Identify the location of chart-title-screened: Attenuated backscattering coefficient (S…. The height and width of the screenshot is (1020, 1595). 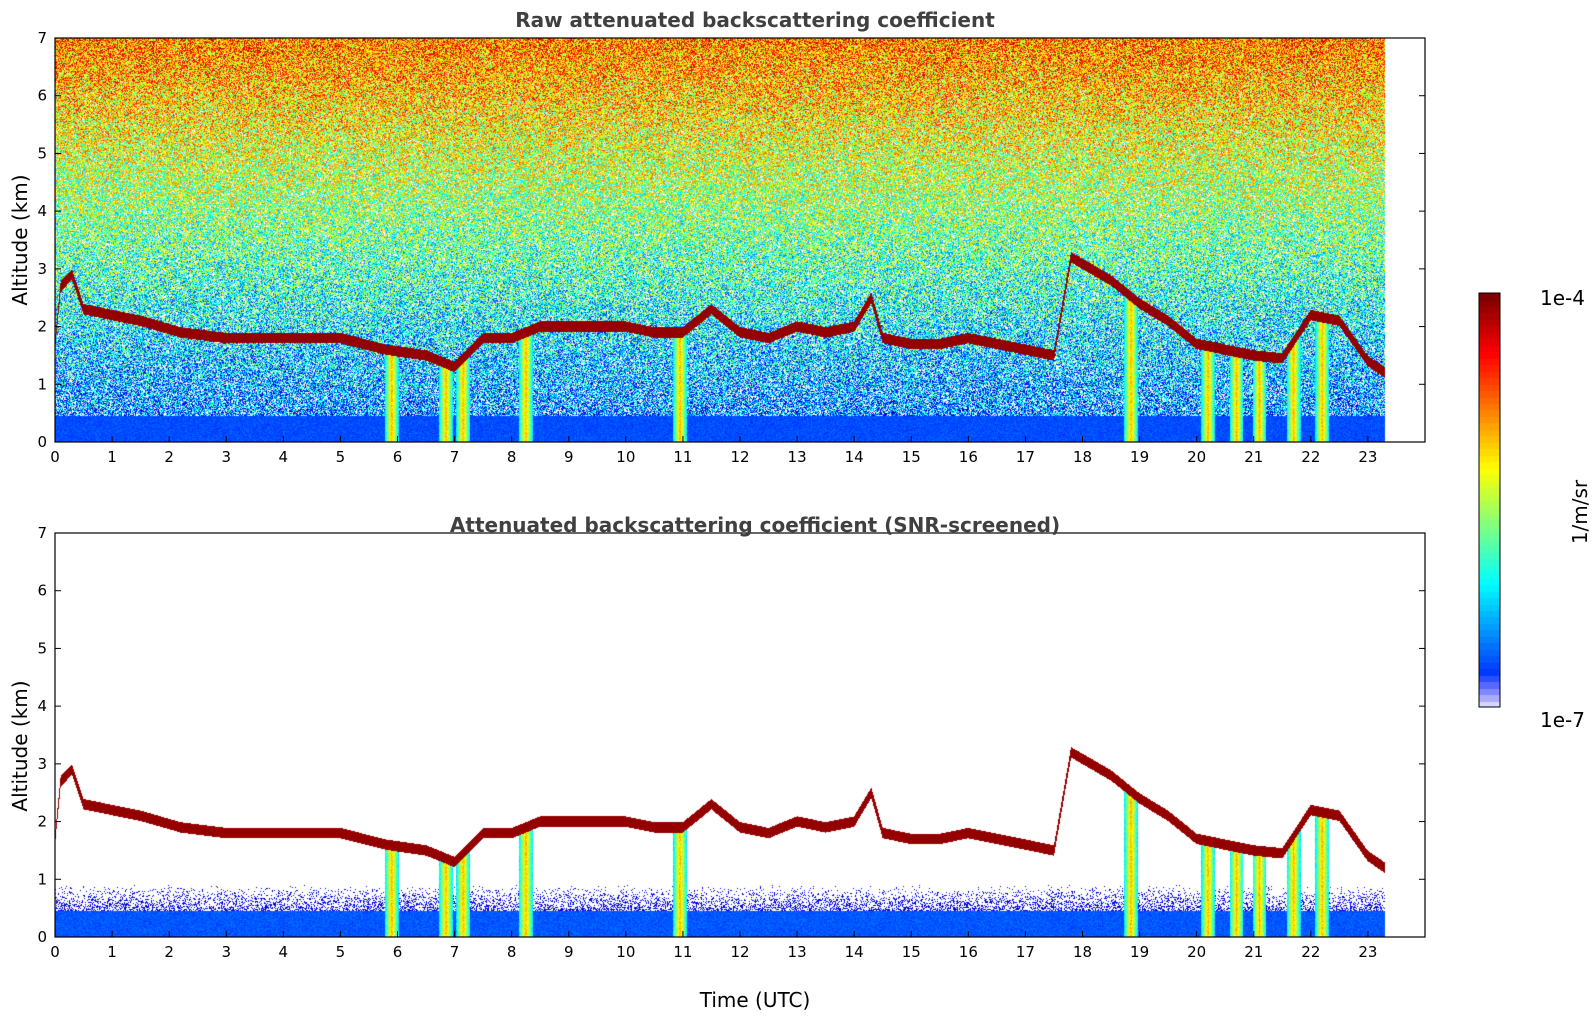
(755, 525).